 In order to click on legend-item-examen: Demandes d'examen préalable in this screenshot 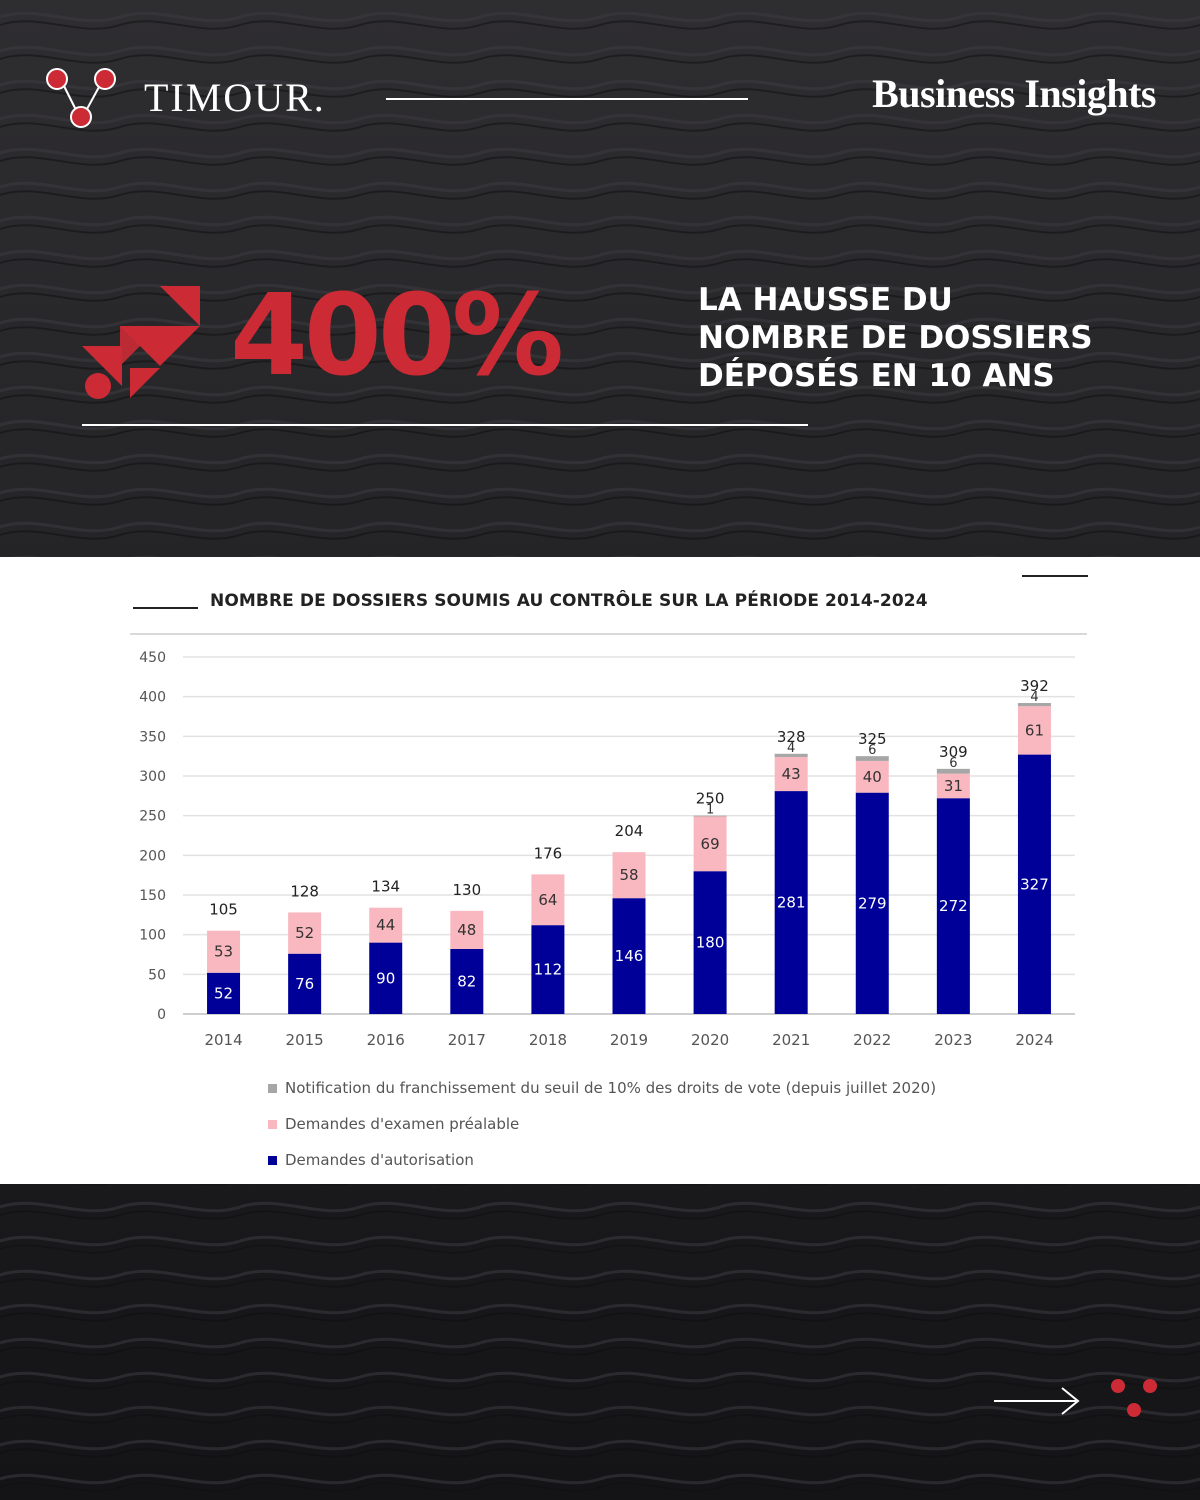, I will do `click(602, 1124)`.